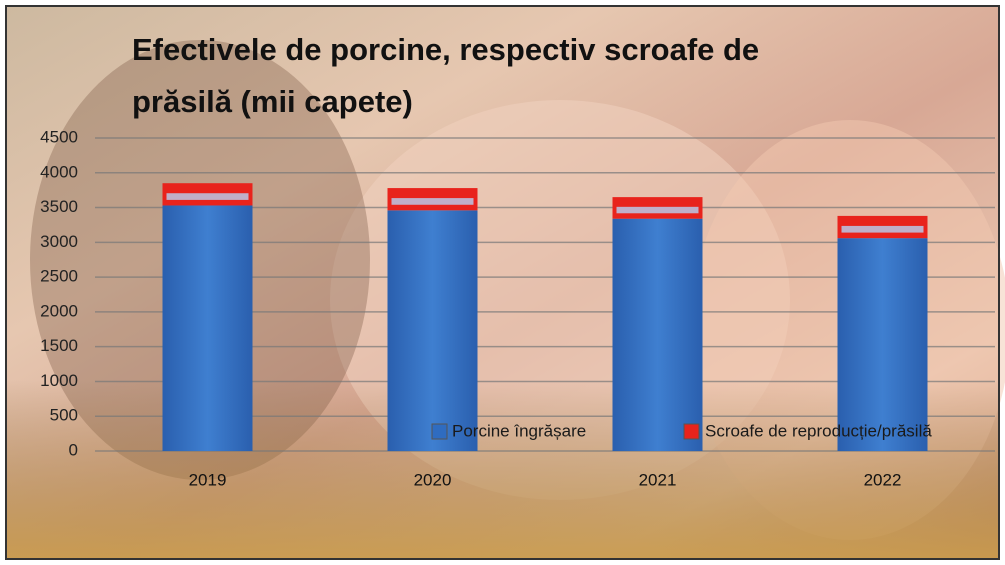  What do you see at coordinates (59, 276) in the screenshot?
I see `y-tick-label: 2500` at bounding box center [59, 276].